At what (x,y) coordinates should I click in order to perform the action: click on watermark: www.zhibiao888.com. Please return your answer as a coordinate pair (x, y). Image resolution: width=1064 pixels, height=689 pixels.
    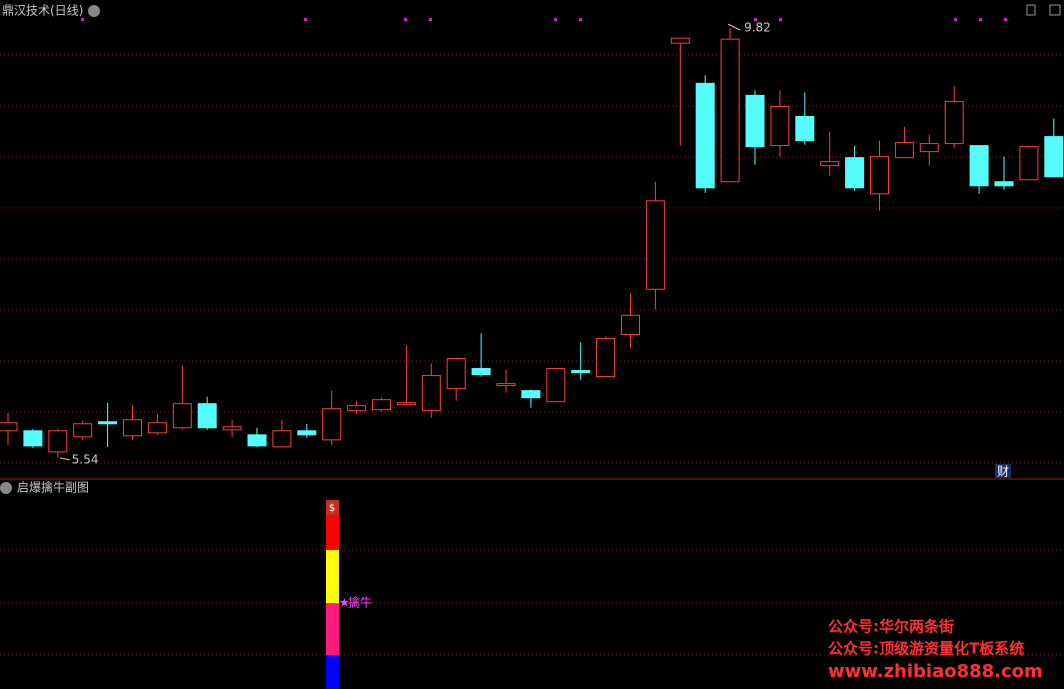
    Looking at the image, I should click on (935, 671).